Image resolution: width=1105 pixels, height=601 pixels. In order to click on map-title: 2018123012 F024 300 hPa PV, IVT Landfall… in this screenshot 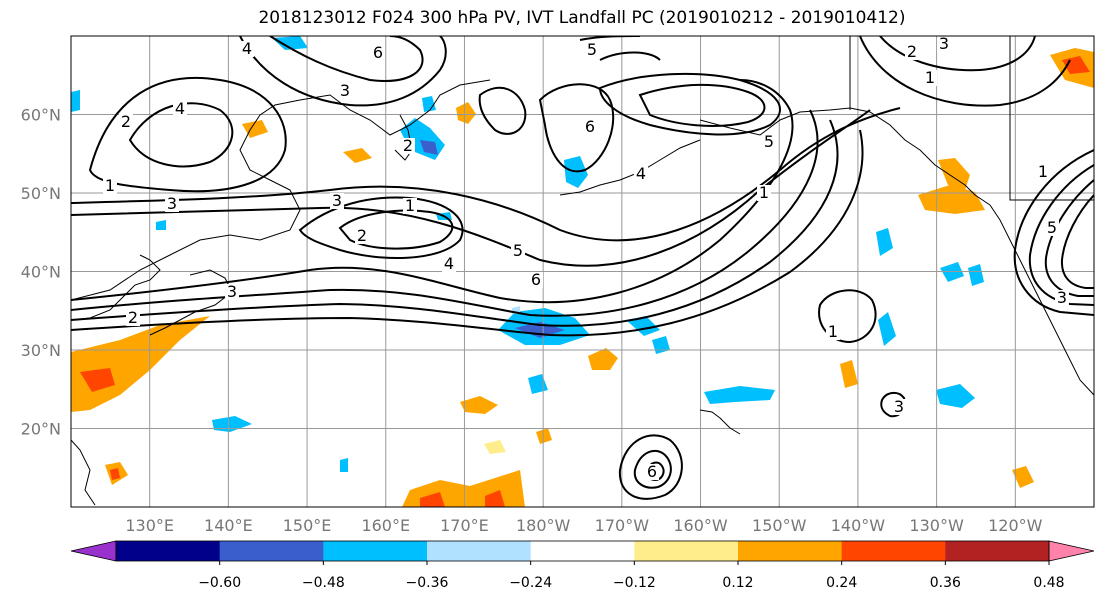, I will do `click(582, 18)`.